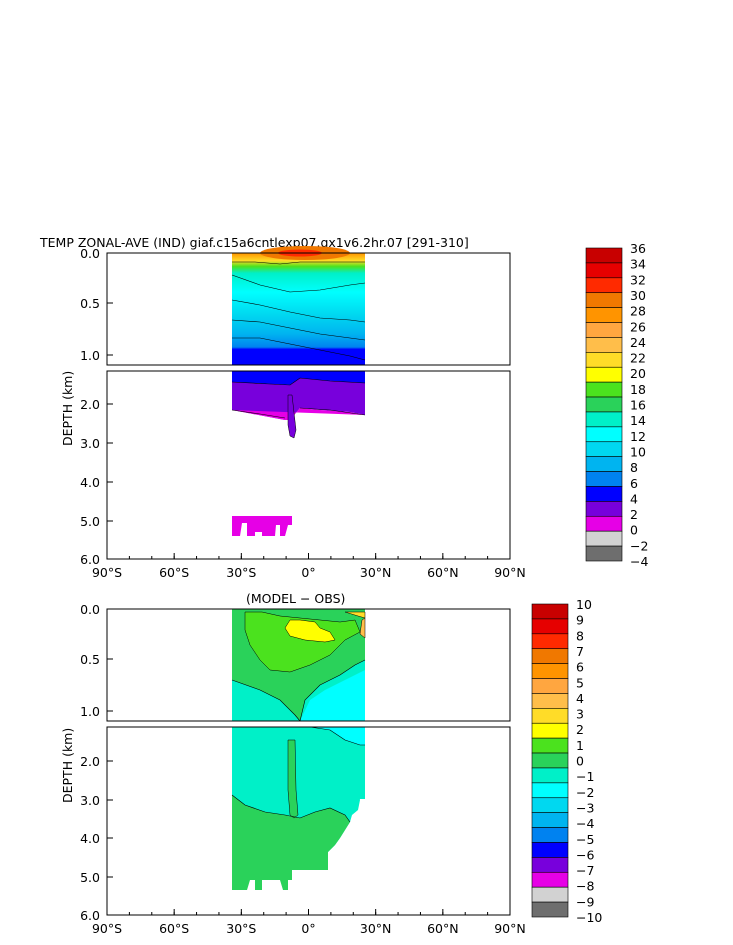 The width and height of the screenshot is (733, 945). What do you see at coordinates (634, 530) in the screenshot?
I see `colorbar-label: 0` at bounding box center [634, 530].